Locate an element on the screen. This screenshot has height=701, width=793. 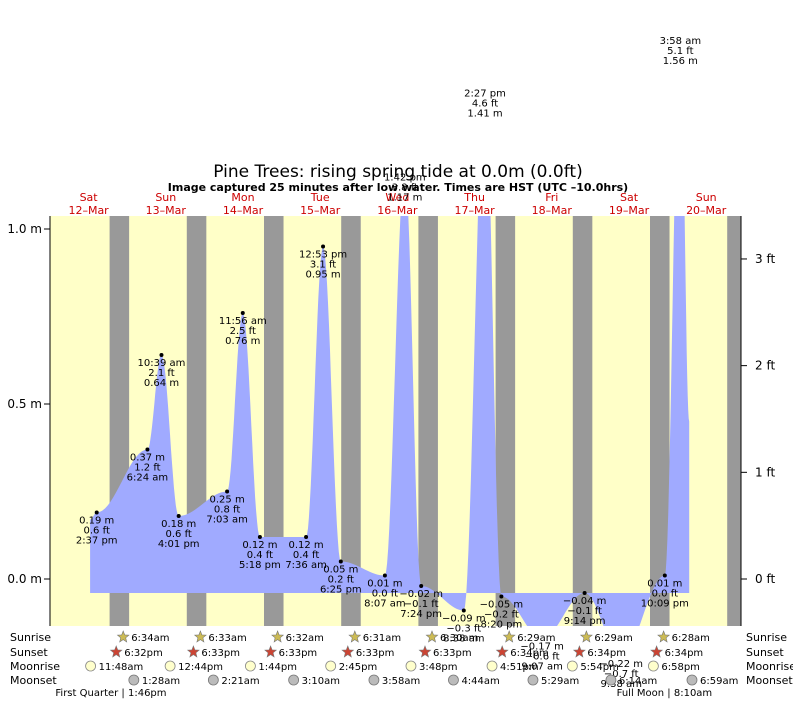
tide-label-line: 1.56 m is located at coordinates (680, 61).